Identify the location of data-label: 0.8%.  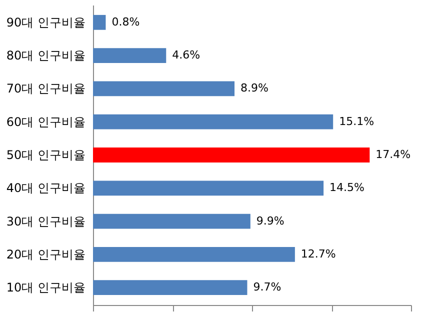
(126, 21).